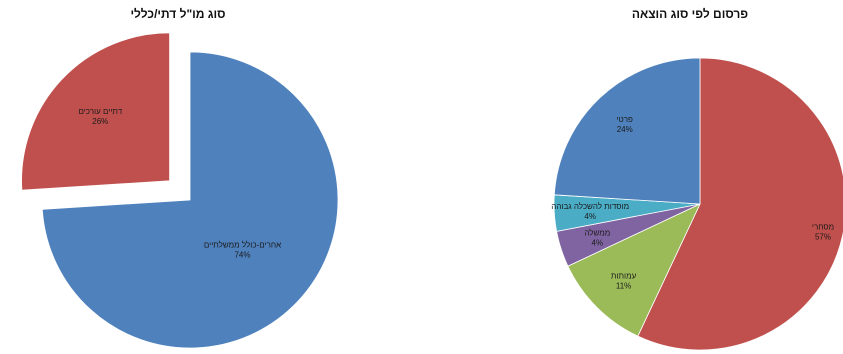 This screenshot has height=354, width=843. I want to click on slice-label-c1-s0: מסחרי, so click(823, 227).